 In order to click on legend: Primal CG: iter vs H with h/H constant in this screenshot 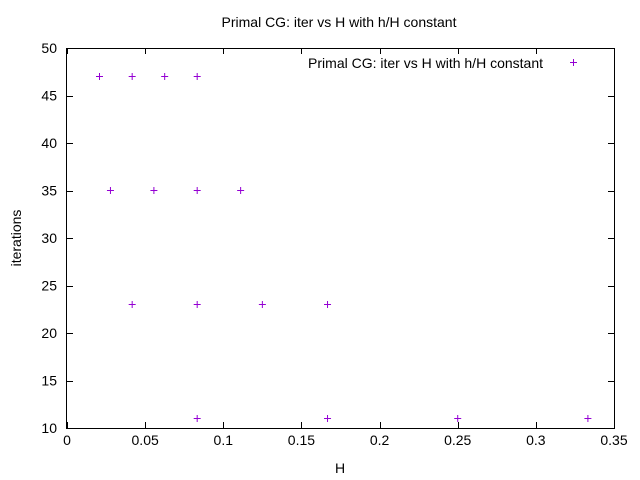, I will do `click(442, 63)`.